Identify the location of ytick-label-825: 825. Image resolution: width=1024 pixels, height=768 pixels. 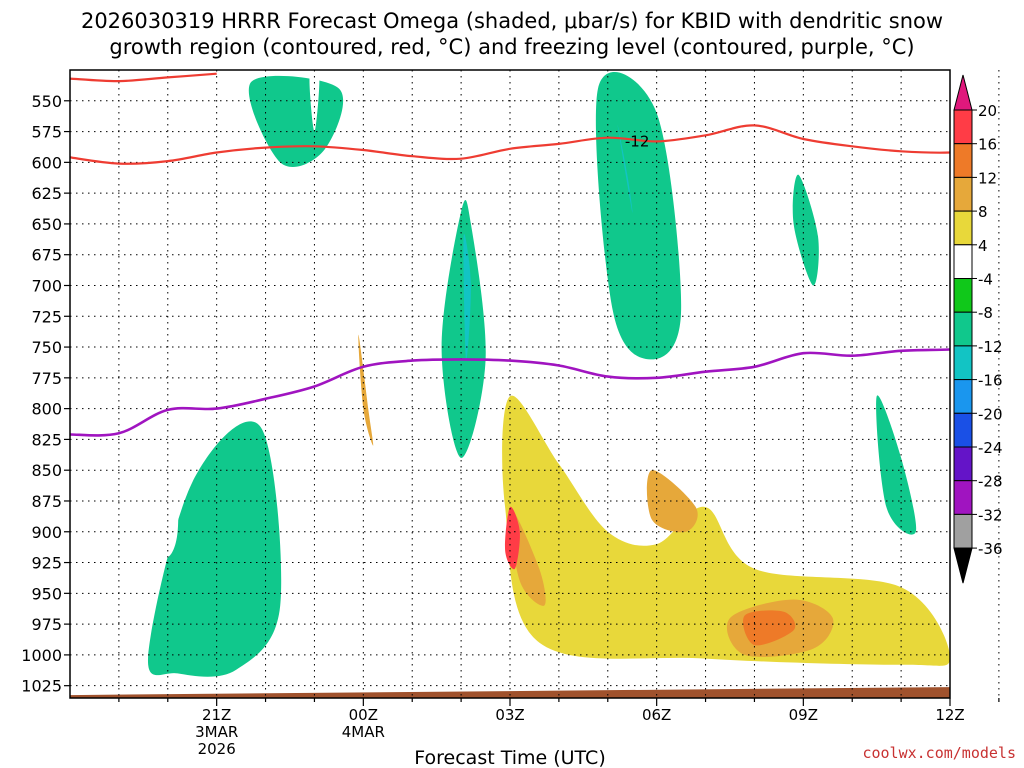
(46, 439).